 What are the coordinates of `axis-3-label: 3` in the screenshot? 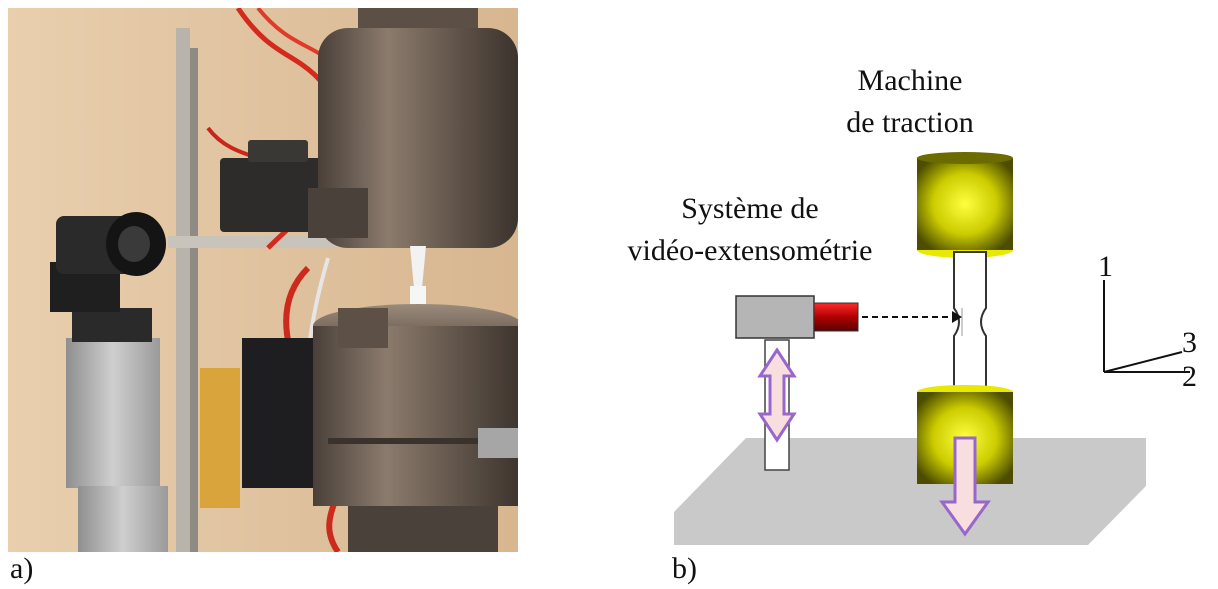 It's located at (1189, 342).